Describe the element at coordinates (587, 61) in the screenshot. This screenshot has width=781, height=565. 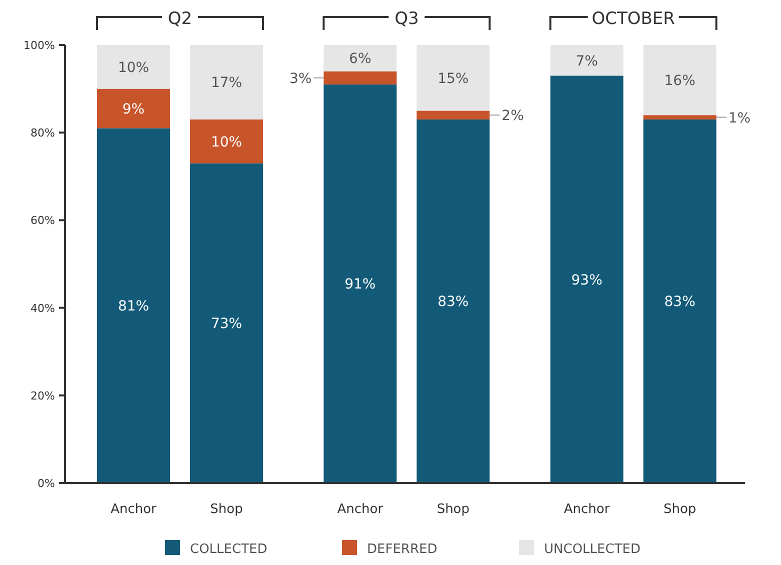
I see `data-label: 7%` at that location.